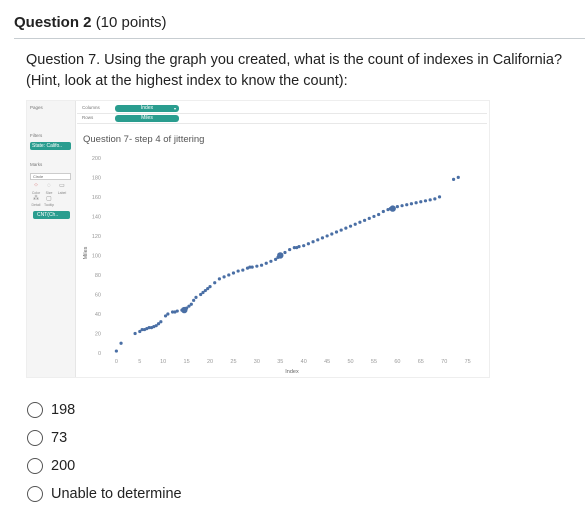 The height and width of the screenshot is (521, 585). What do you see at coordinates (98, 295) in the screenshot?
I see `y-tick-label: 60` at bounding box center [98, 295].